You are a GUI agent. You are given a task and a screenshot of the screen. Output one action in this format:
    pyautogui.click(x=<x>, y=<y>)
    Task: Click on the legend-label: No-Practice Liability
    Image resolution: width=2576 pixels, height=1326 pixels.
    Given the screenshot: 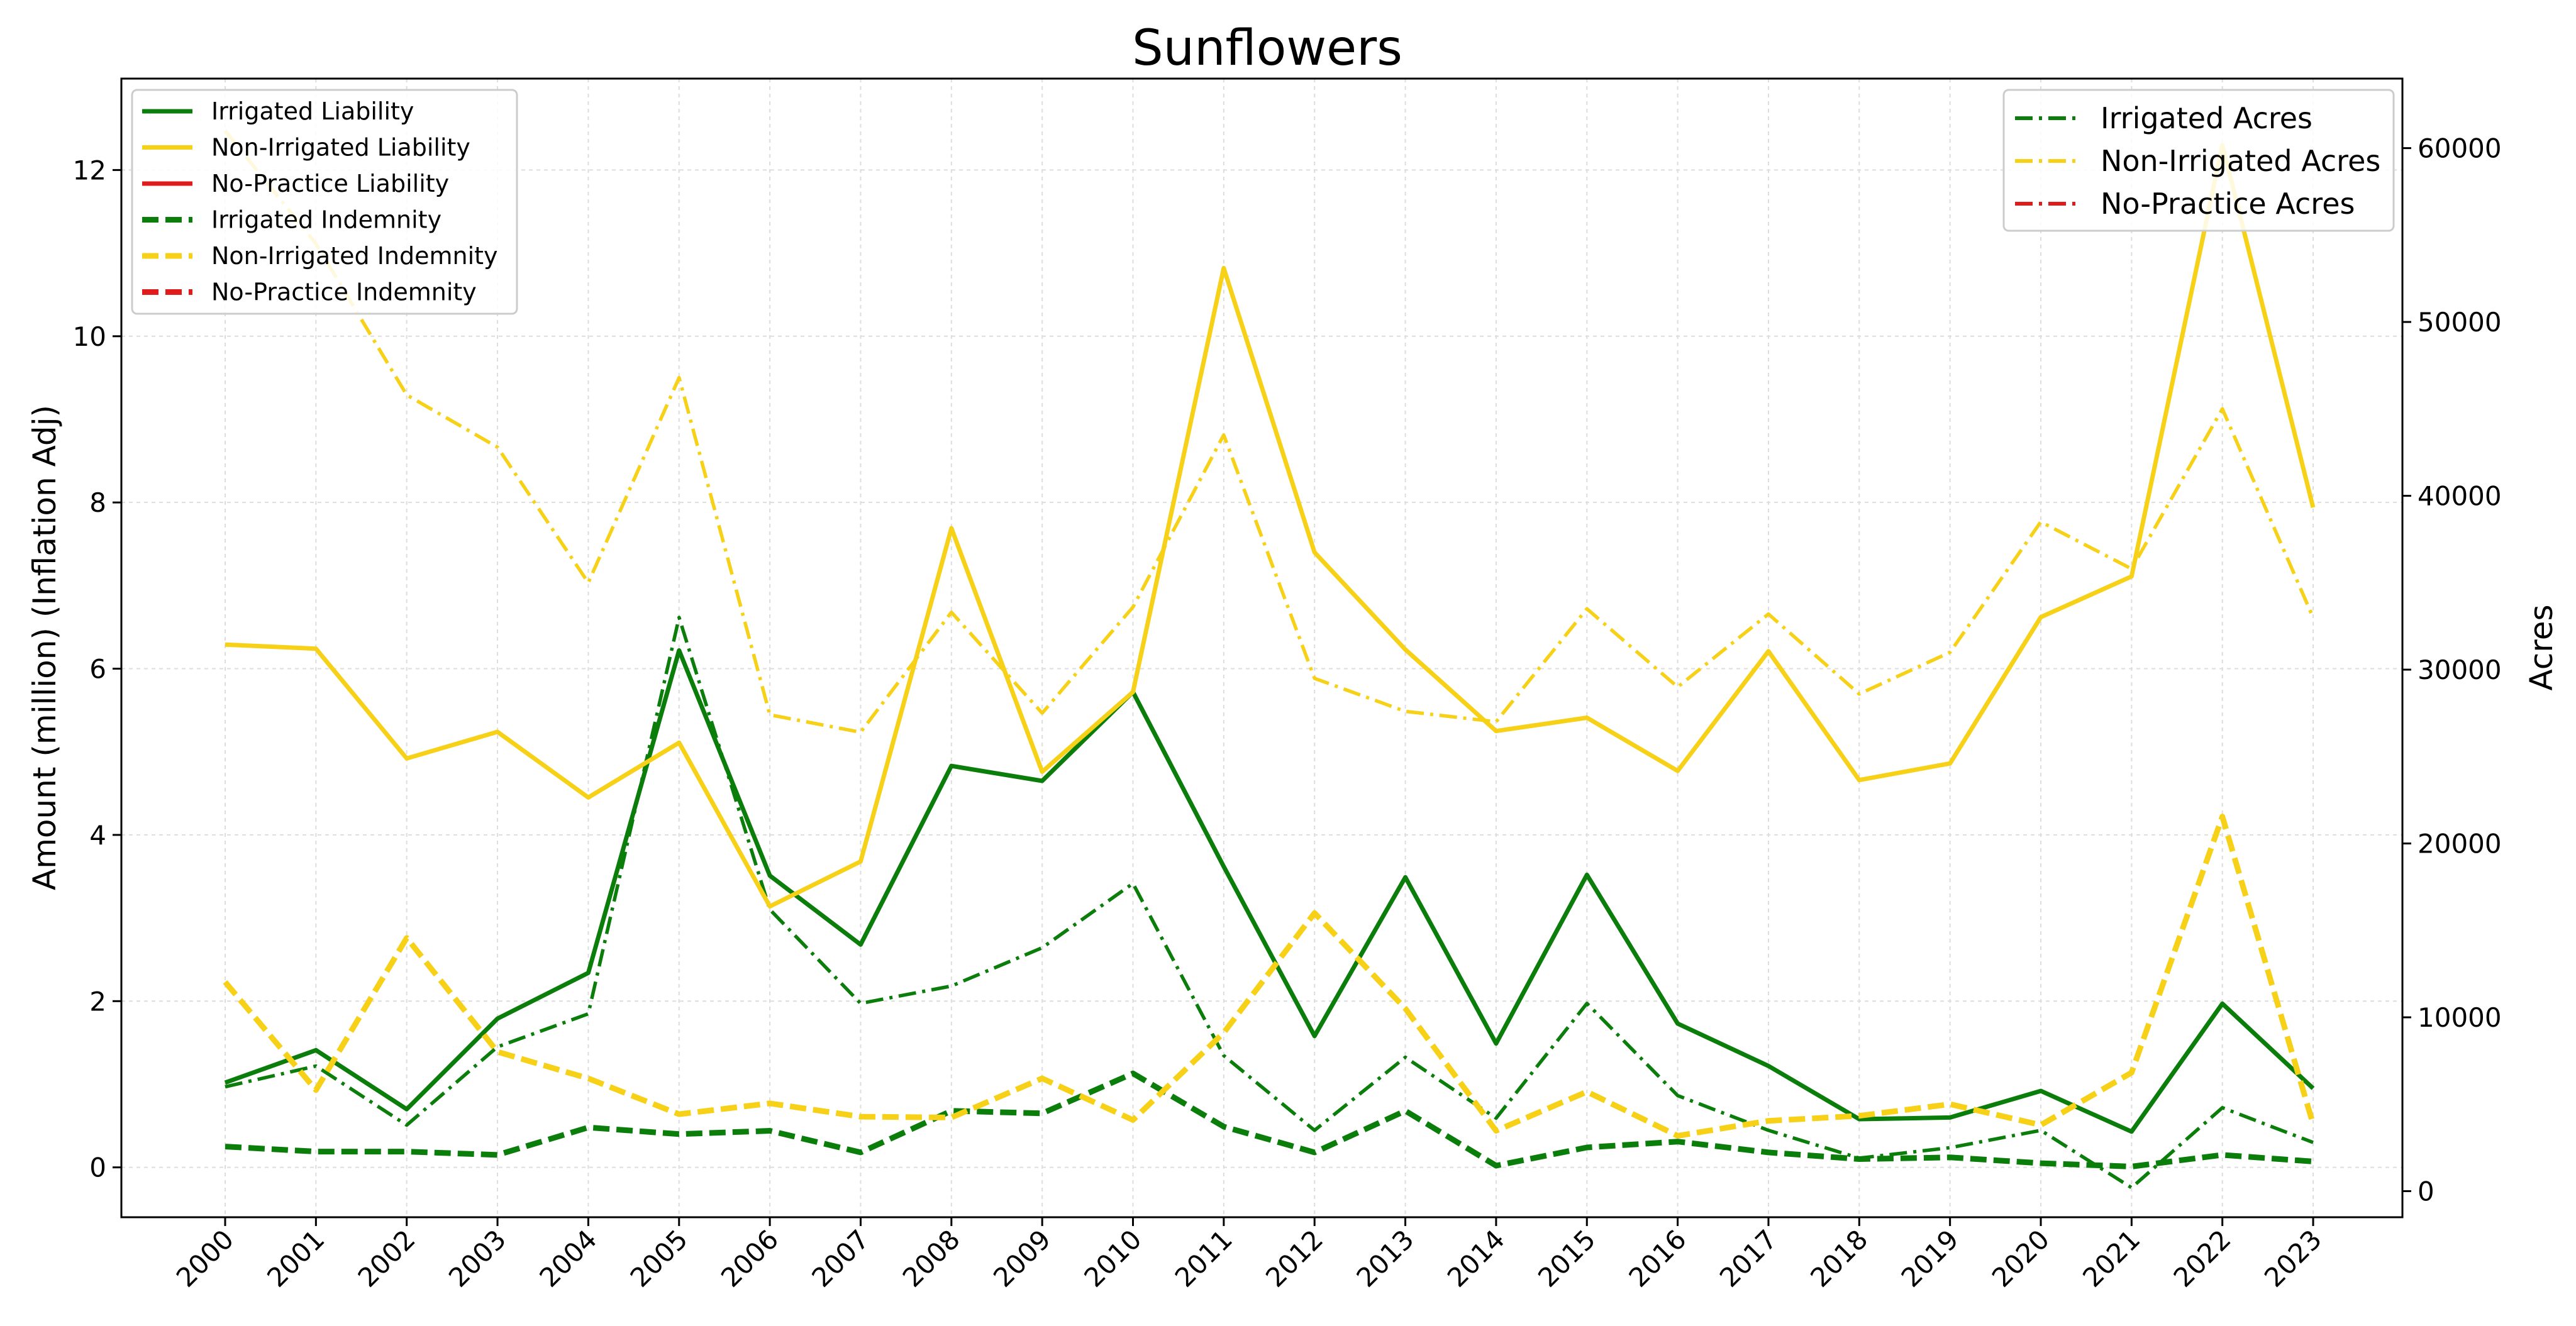 What is the action you would take?
    pyautogui.click(x=330, y=183)
    